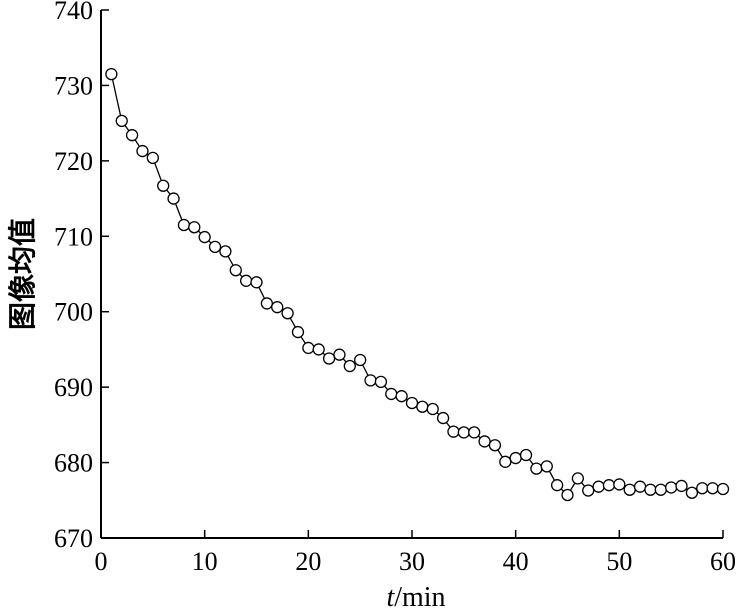  What do you see at coordinates (390, 596) in the screenshot?
I see `x-axis-variable: t` at bounding box center [390, 596].